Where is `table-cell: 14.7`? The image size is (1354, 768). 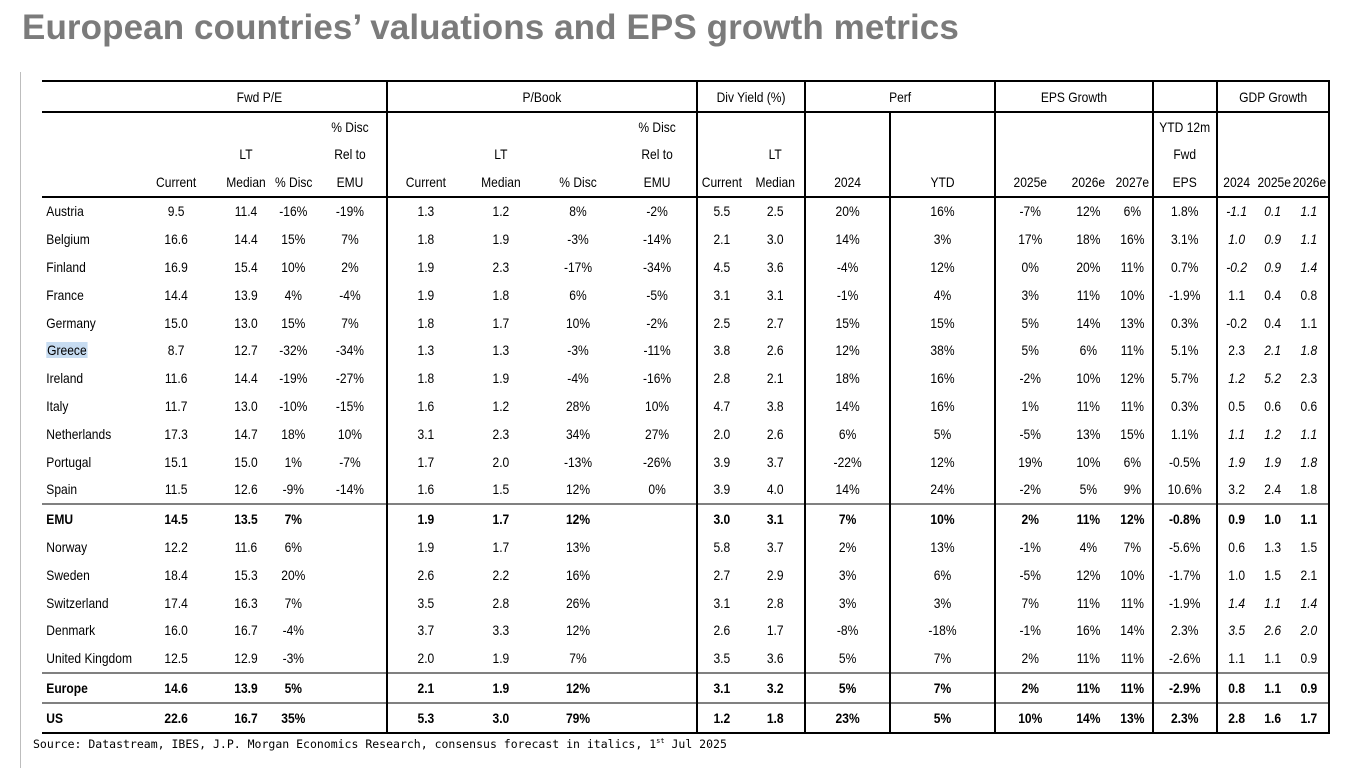 table-cell: 14.7 is located at coordinates (246, 433).